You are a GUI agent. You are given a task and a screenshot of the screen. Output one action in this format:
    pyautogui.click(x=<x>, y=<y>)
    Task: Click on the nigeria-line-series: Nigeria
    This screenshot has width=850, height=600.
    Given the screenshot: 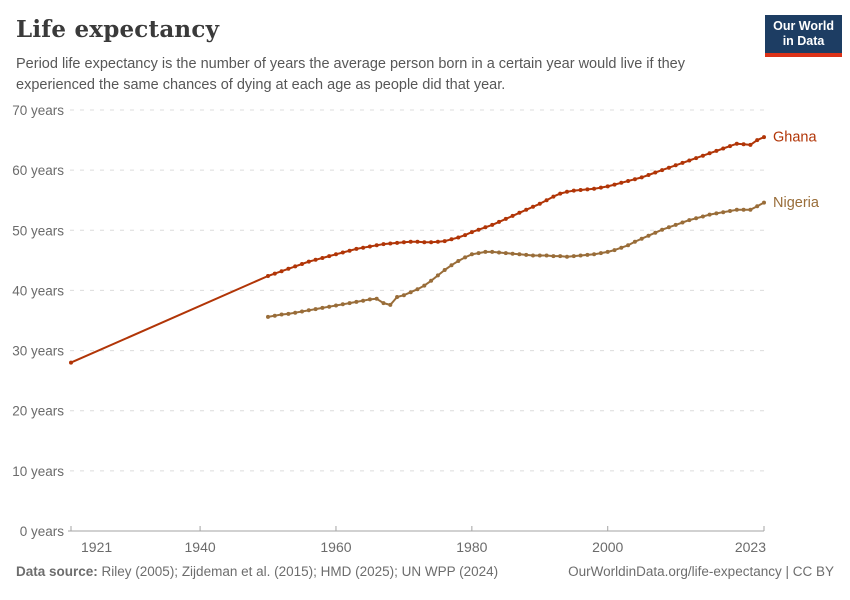 What is the action you would take?
    pyautogui.click(x=543, y=257)
    